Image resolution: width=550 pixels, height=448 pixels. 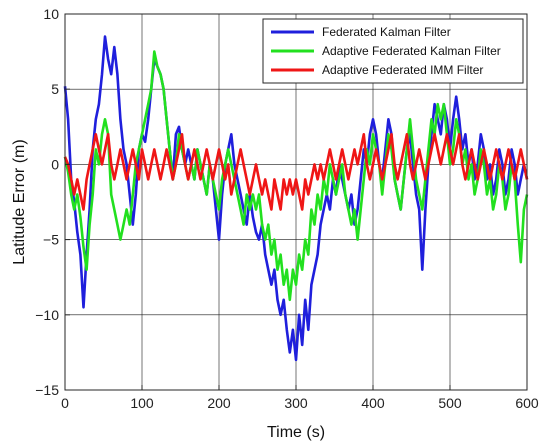 What do you see at coordinates (296, 403) in the screenshot?
I see `x-tick-label: 300` at bounding box center [296, 403].